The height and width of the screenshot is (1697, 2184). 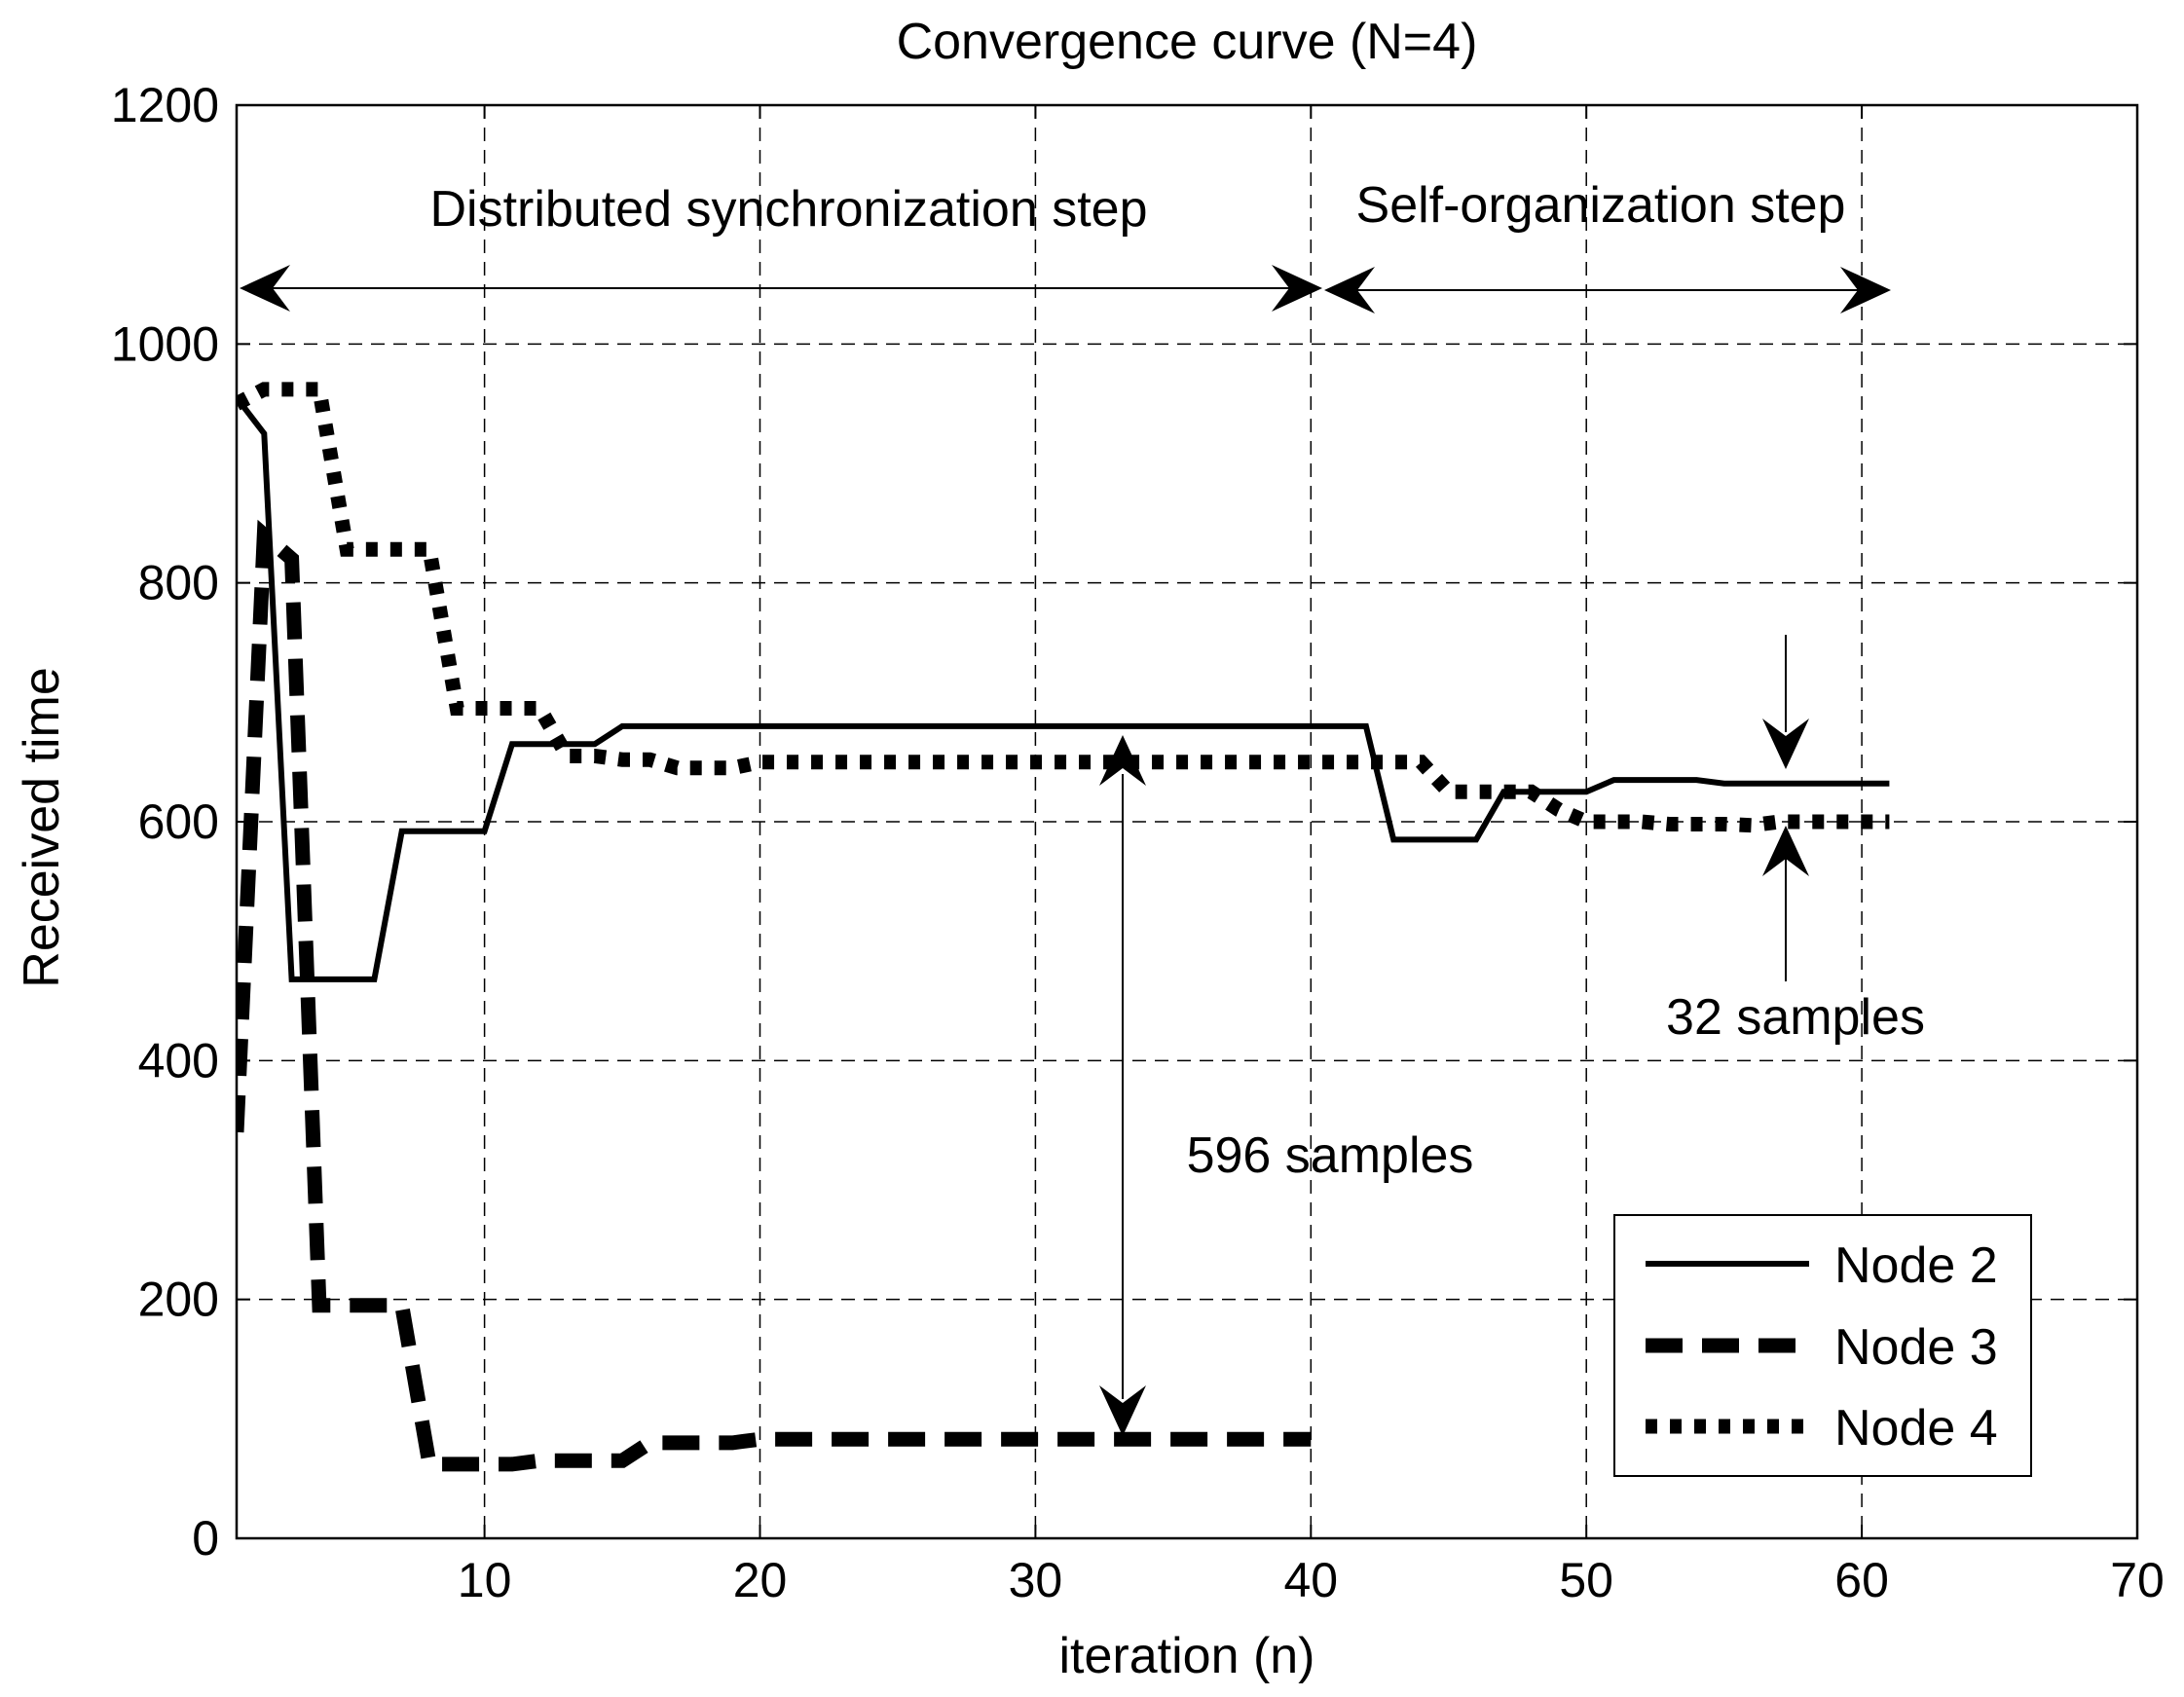 What do you see at coordinates (1187, 1656) in the screenshot?
I see `x-axis-label: iteration (n)` at bounding box center [1187, 1656].